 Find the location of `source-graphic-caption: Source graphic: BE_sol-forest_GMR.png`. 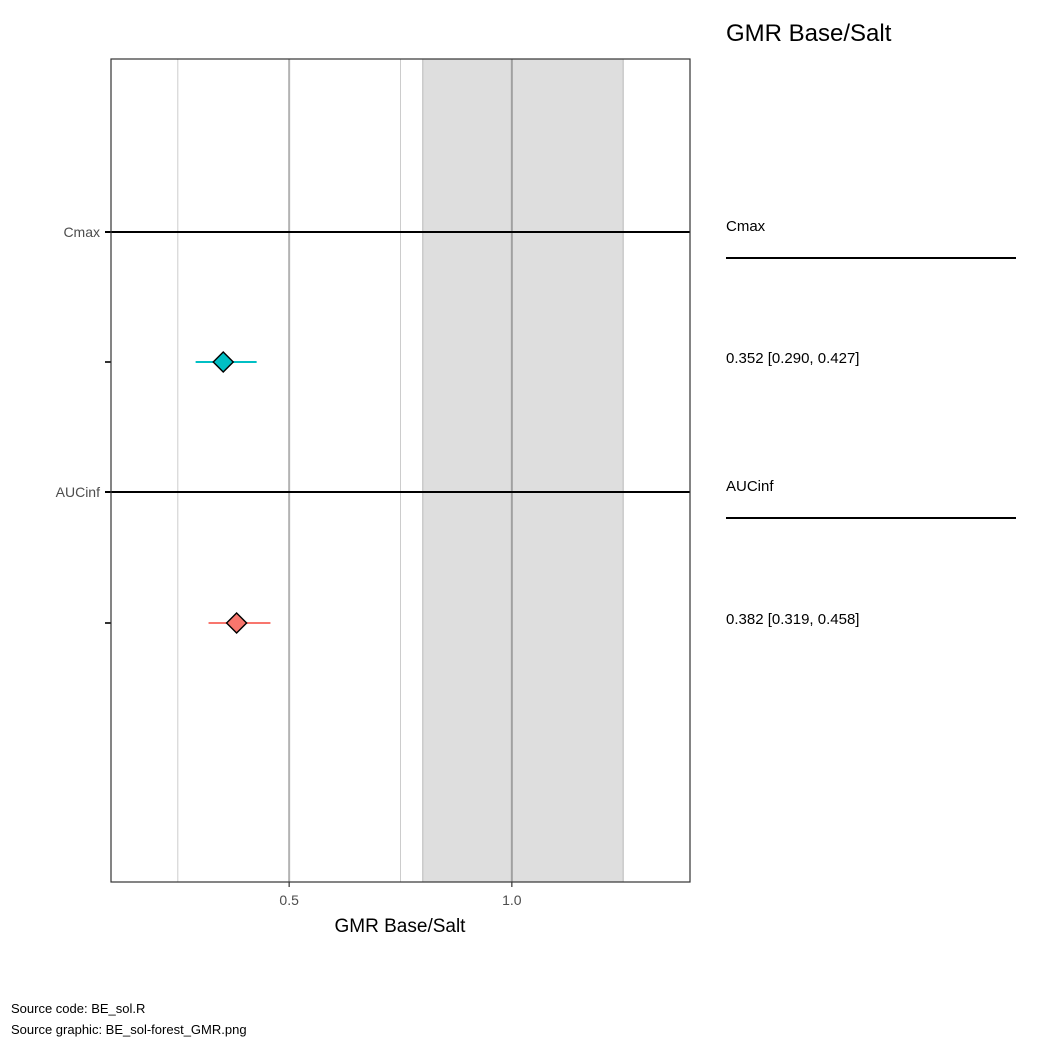

source-graphic-caption: Source graphic: BE_sol-forest_GMR.png is located at coordinates (129, 1029).